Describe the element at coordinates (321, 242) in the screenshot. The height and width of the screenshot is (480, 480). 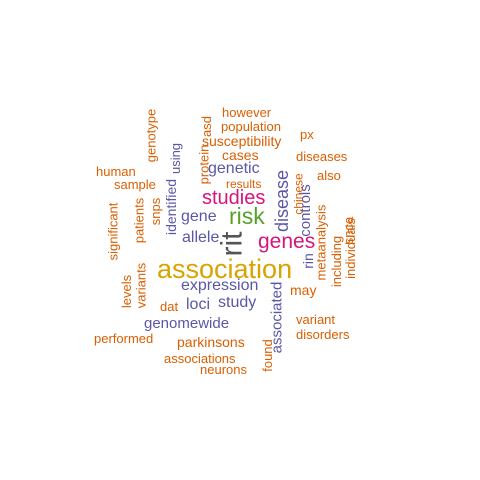
I see `word-metaanalysis: metaanalysis` at that location.